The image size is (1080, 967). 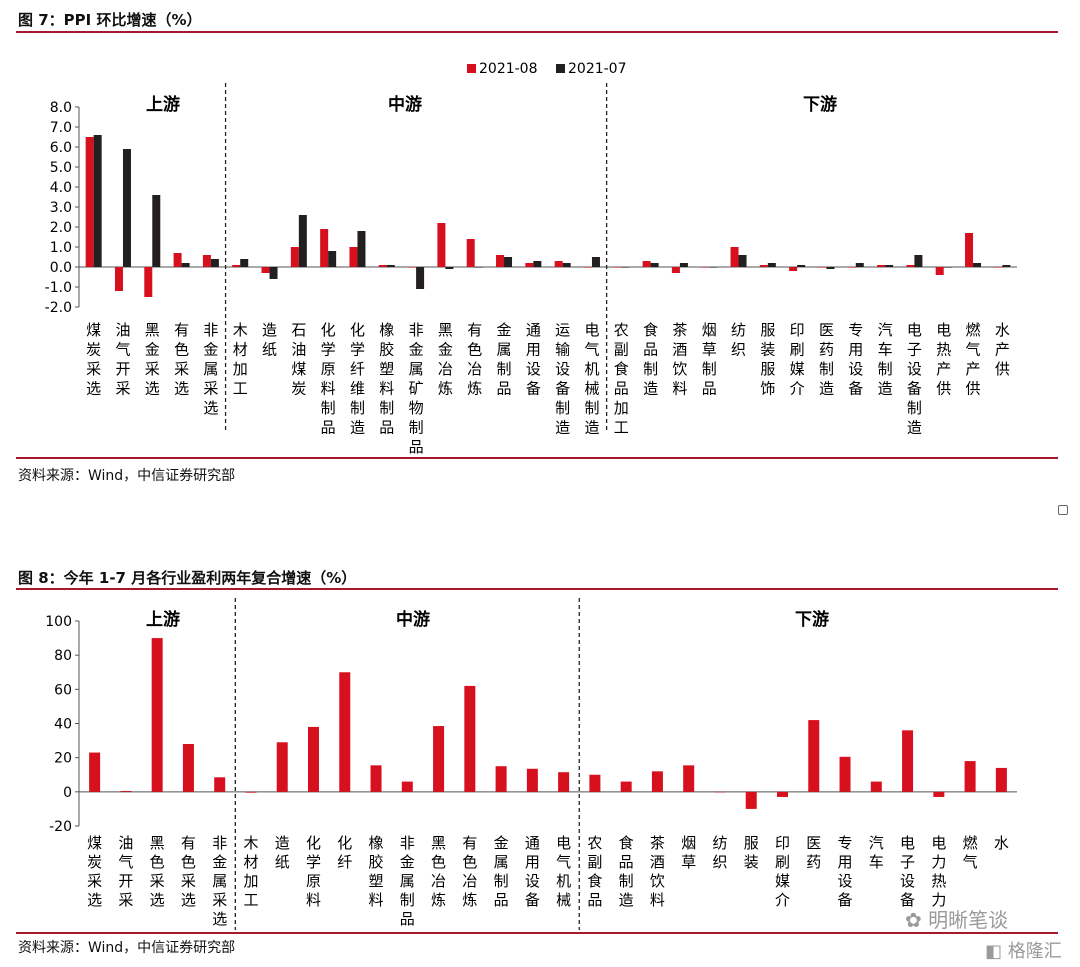 What do you see at coordinates (63, 759) in the screenshot?
I see `y-tick-label: 20` at bounding box center [63, 759].